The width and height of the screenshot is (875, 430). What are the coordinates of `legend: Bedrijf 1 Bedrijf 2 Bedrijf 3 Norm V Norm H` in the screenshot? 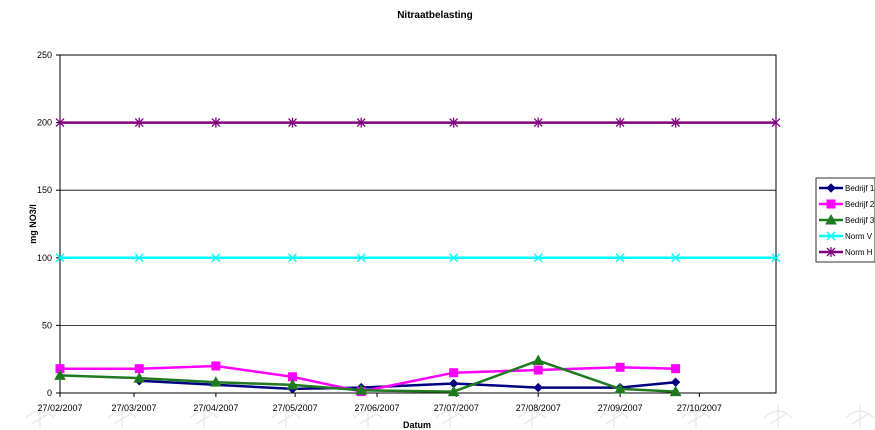 It's located at (845, 220).